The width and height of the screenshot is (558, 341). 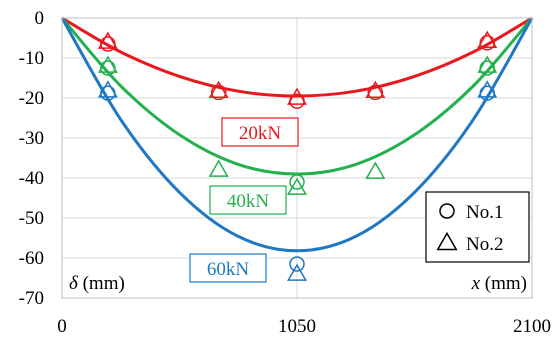 What do you see at coordinates (484, 244) in the screenshot?
I see `legend-label-no2: No.2` at bounding box center [484, 244].